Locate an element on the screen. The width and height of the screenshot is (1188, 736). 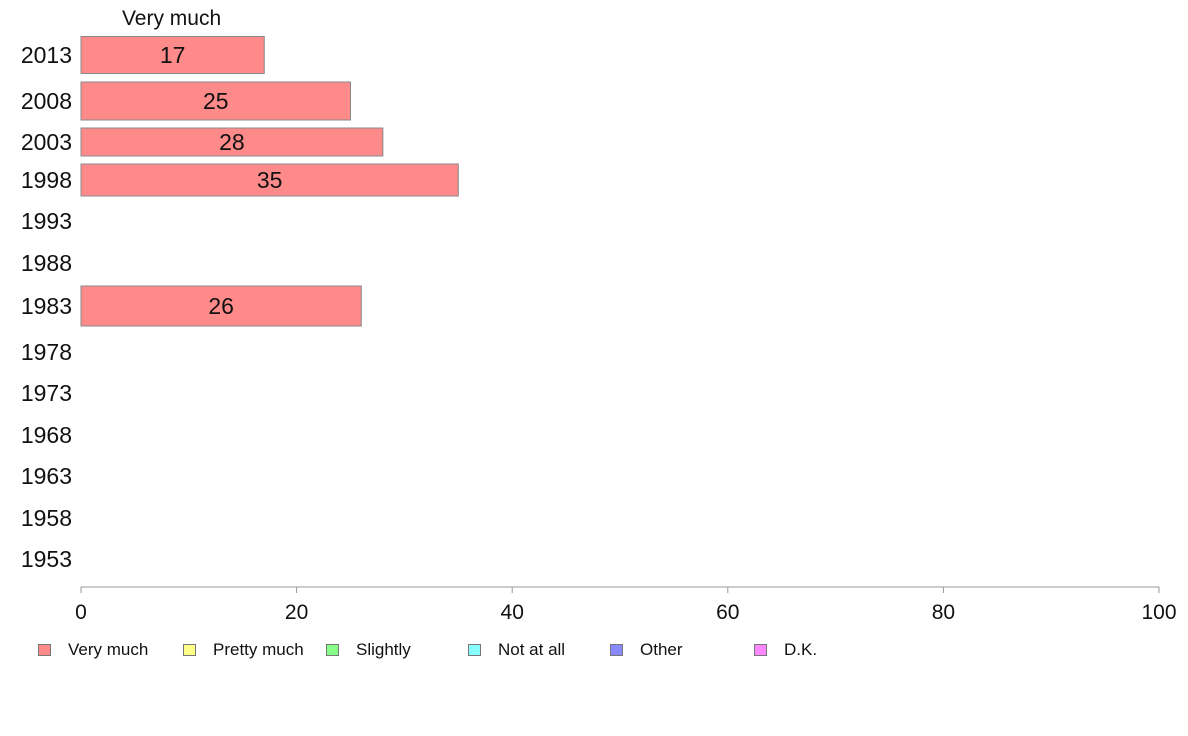
legend-label: D.K. is located at coordinates (801, 649).